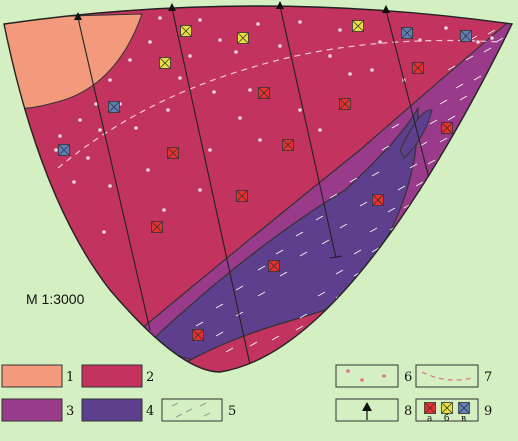  I want to click on drill-marker-icon, so click(367, 406).